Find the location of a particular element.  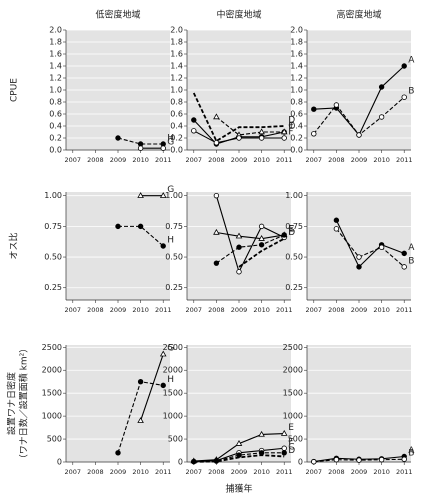

series-label: A is located at coordinates (411, 451).